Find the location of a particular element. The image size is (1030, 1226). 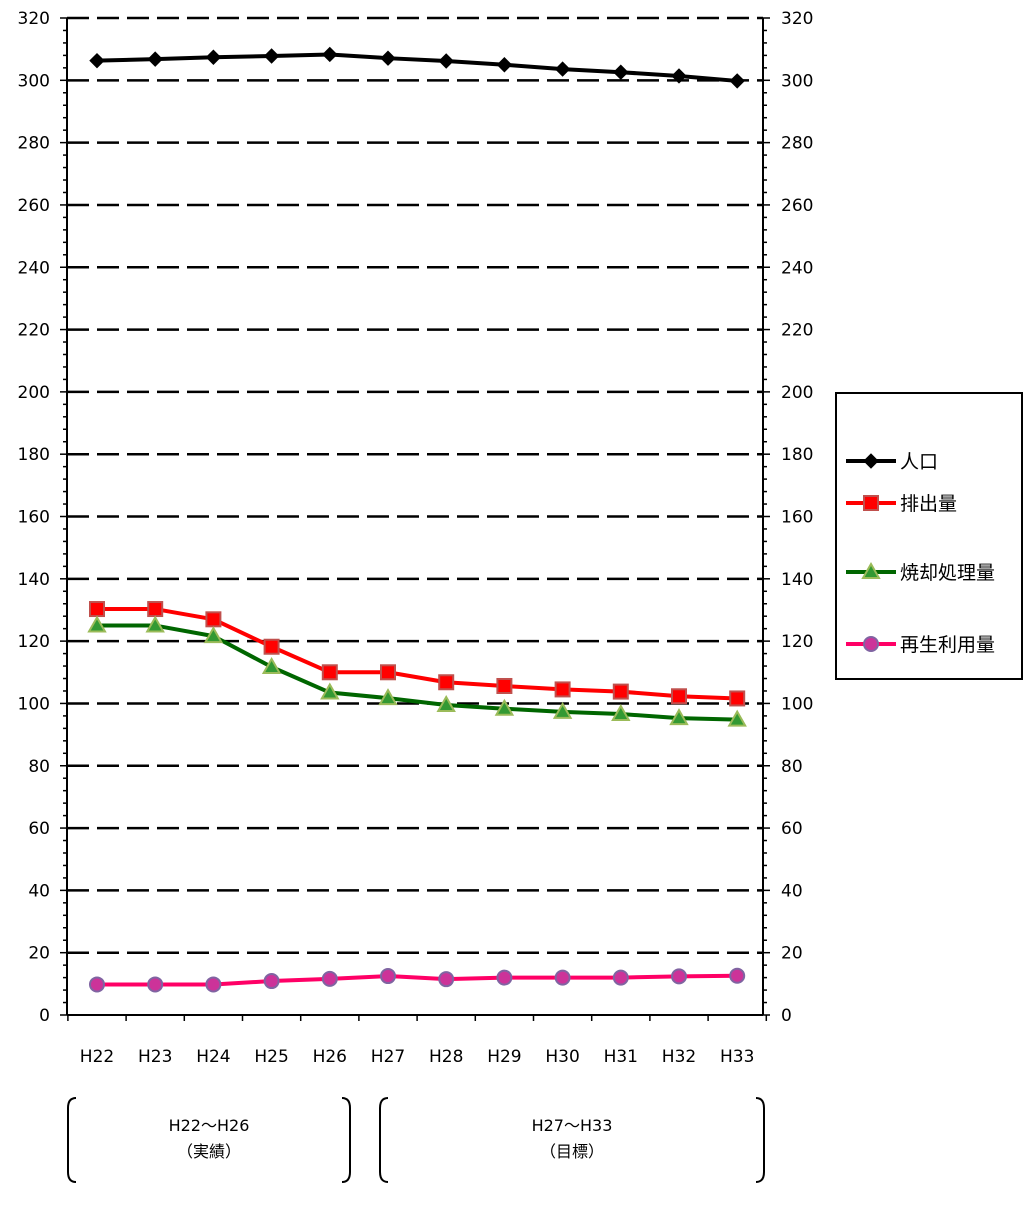

legend-item: 排出量 is located at coordinates (901, 504).